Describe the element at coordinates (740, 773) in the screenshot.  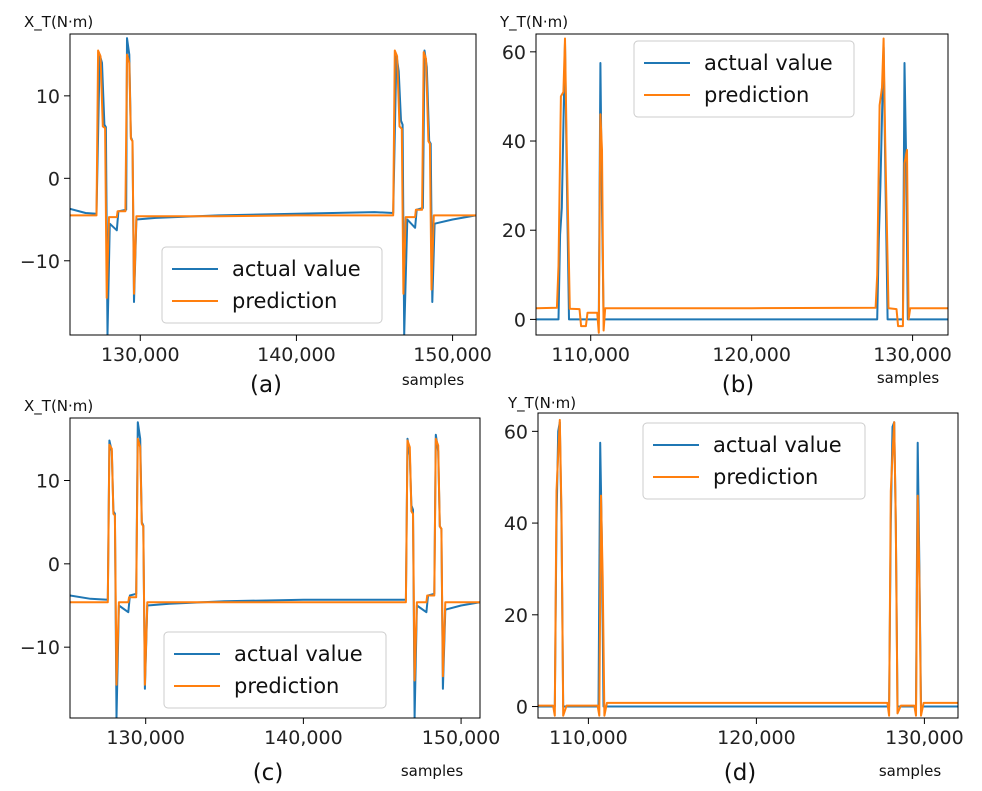
I see `panel-caption: (d)` at that location.